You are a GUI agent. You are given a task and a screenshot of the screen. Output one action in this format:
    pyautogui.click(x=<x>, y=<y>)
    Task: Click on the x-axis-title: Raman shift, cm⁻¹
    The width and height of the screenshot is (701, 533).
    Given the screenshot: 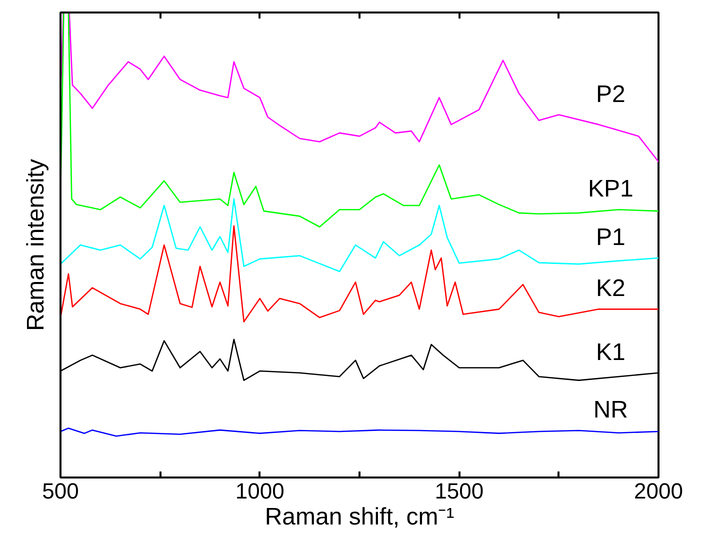 What is the action you would take?
    pyautogui.click(x=359, y=517)
    